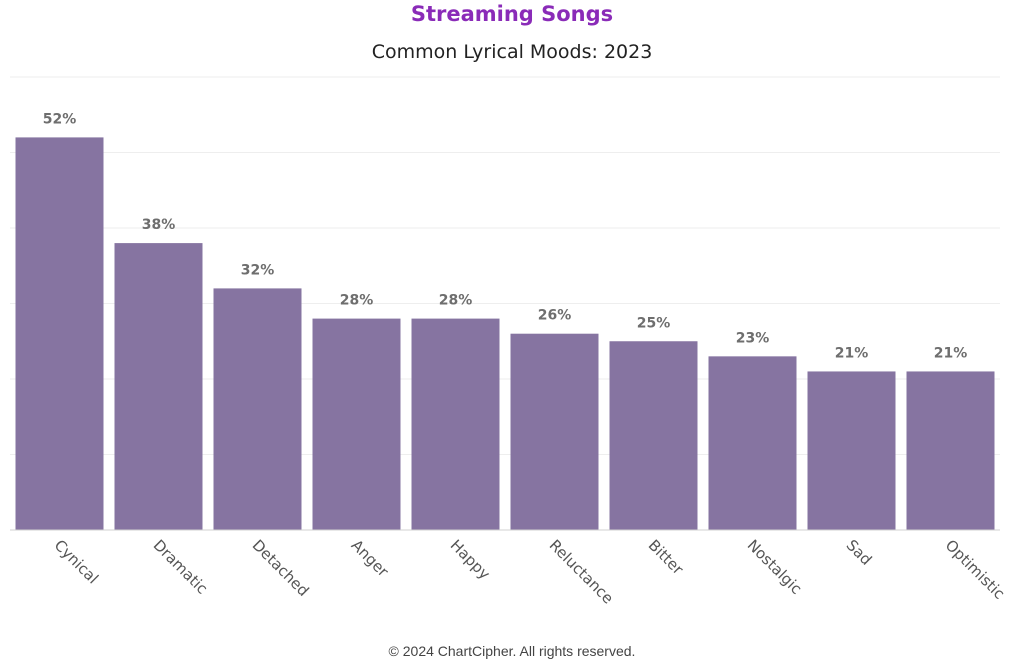 The height and width of the screenshot is (669, 1024). What do you see at coordinates (950, 450) in the screenshot?
I see `bar-optimistic` at bounding box center [950, 450].